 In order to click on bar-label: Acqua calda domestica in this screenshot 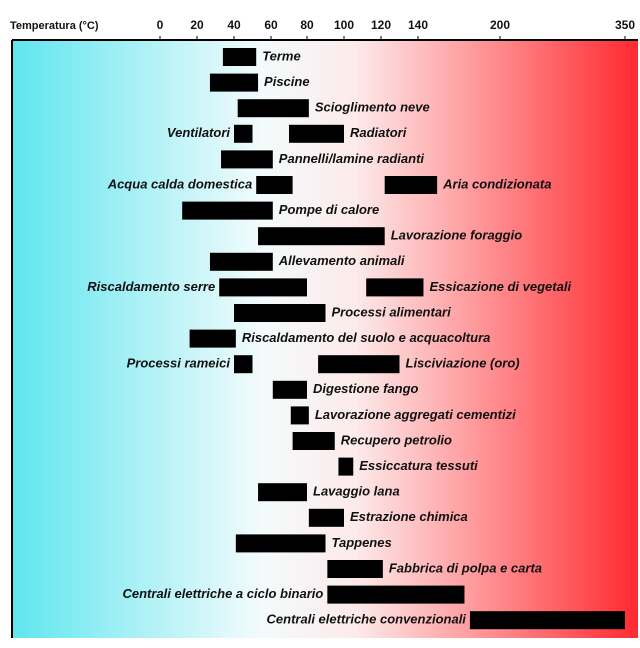, I will do `click(180, 183)`.